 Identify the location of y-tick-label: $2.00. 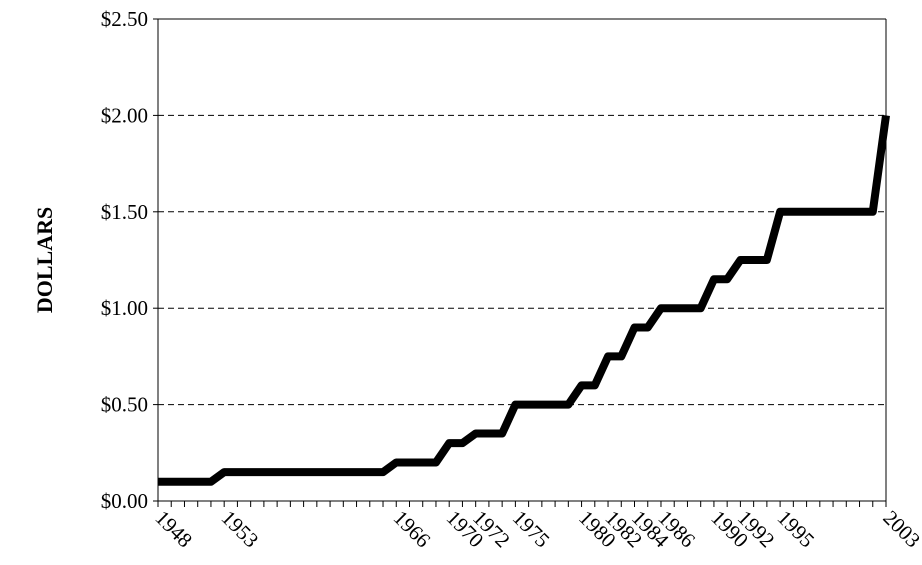
(124, 115).